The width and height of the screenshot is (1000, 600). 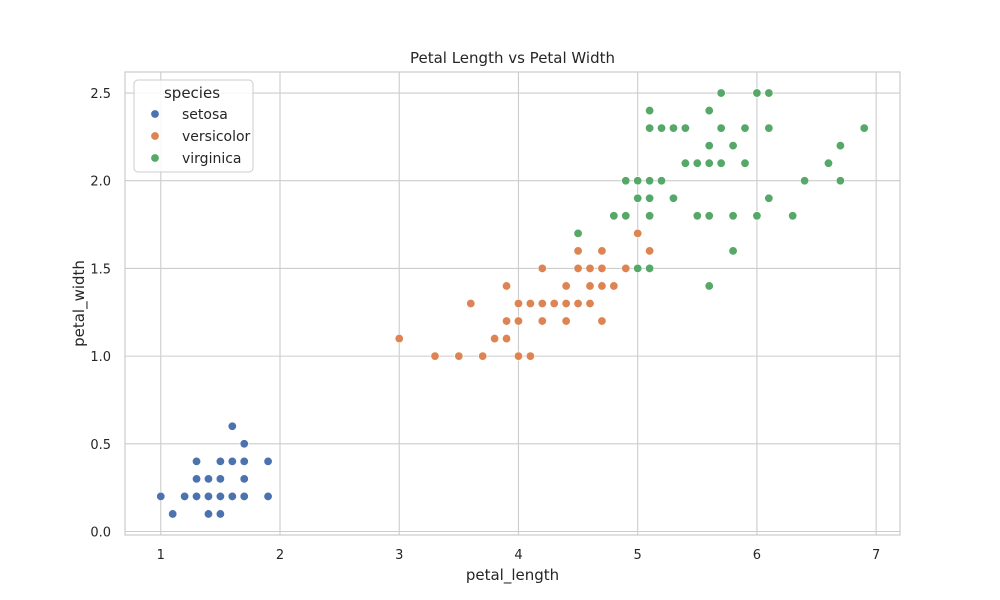 I want to click on x-tick-label: 6, so click(x=757, y=555).